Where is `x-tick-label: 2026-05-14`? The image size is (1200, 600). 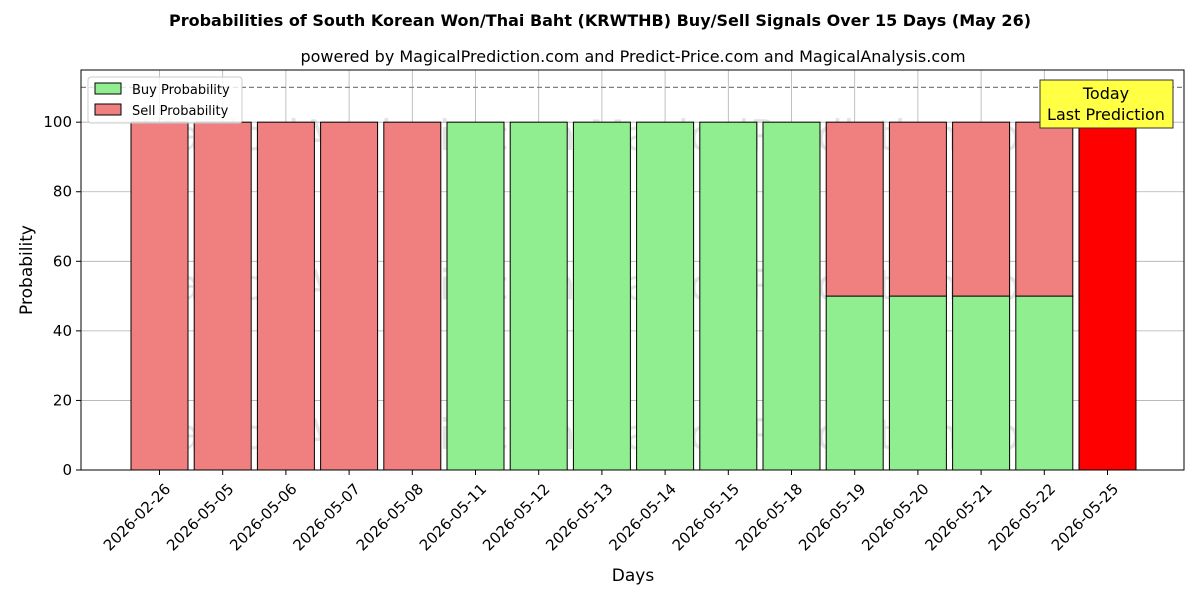
x-tick-label: 2026-05-14 is located at coordinates (642, 517).